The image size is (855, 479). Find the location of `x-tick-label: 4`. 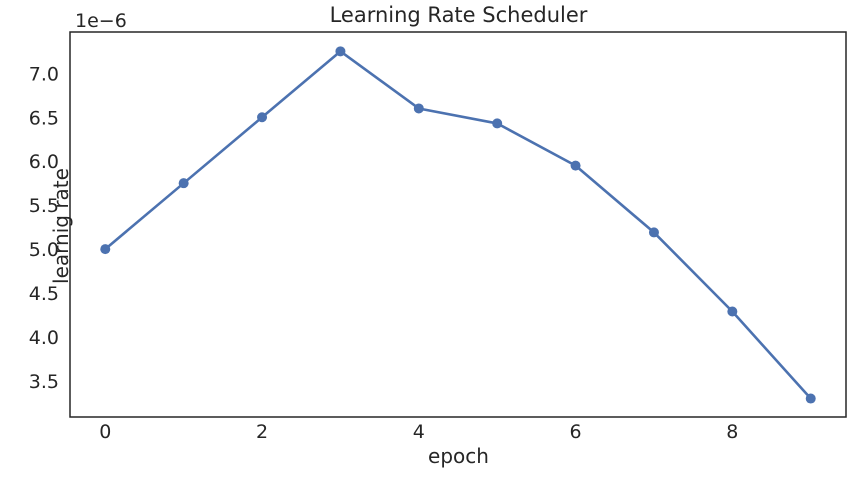

x-tick-label: 4 is located at coordinates (419, 432).